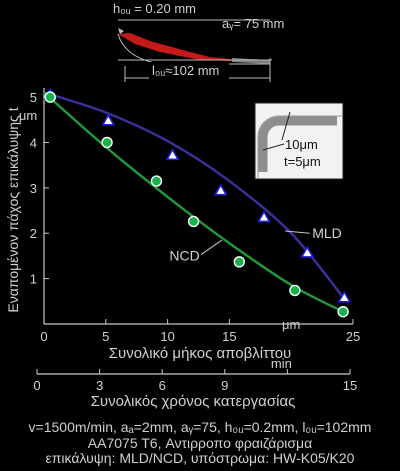  I want to click on time-tick-label: 6, so click(162, 385).